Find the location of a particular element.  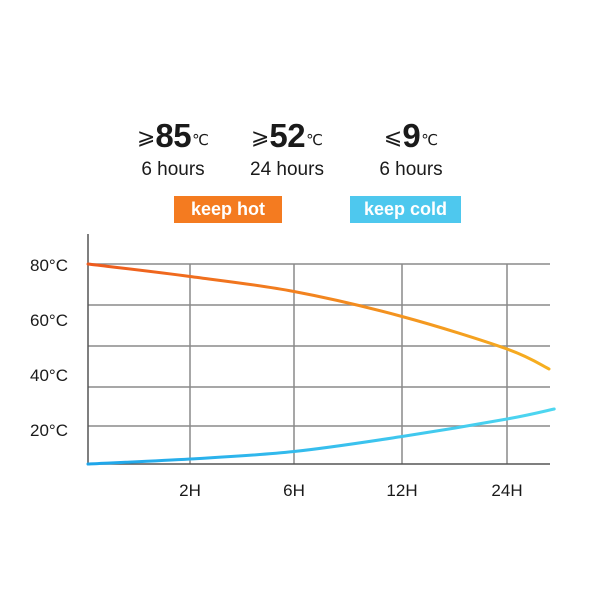

stat-keep-cold-6h: ⩽9℃ 6 hours is located at coordinates (411, 149).